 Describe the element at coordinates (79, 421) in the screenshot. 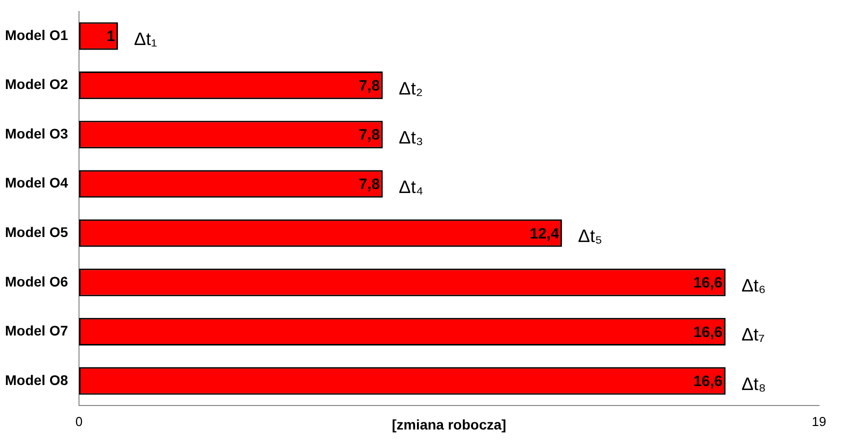

I see `x-tick-label: 0` at that location.